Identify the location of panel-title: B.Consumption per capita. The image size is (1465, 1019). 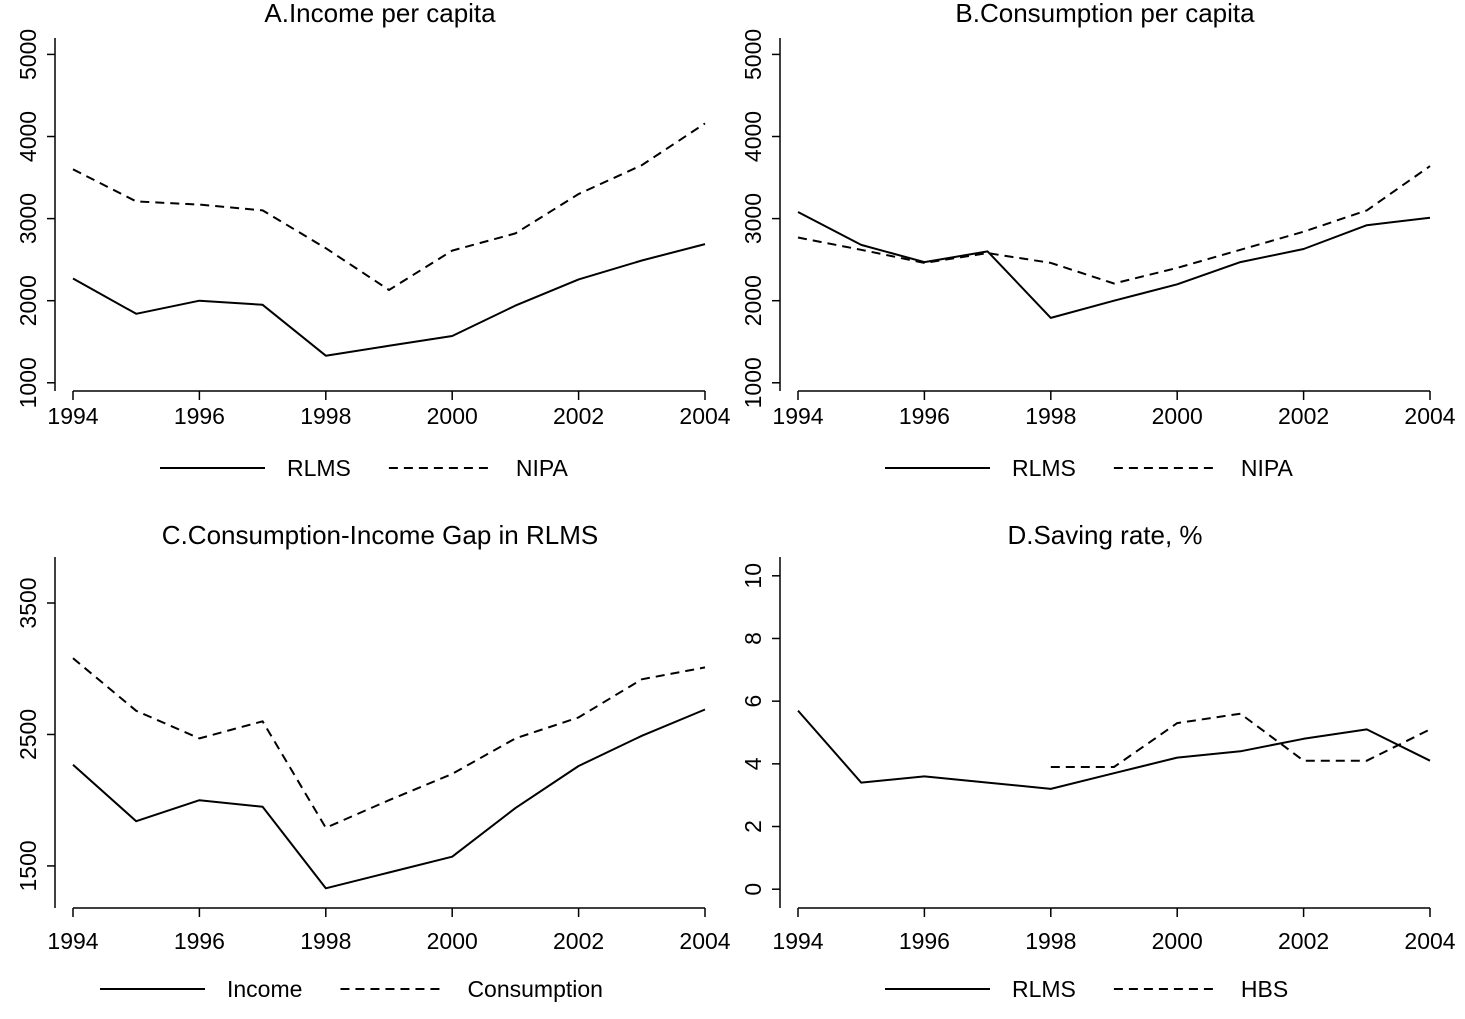
(1105, 14).